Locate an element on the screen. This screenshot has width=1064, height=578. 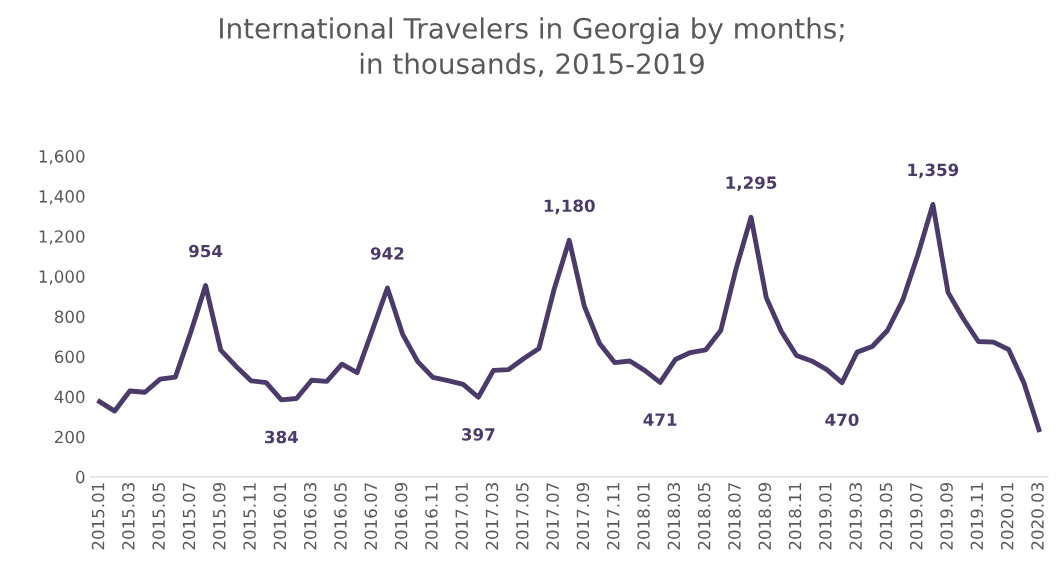
data-label: 470 is located at coordinates (842, 420).